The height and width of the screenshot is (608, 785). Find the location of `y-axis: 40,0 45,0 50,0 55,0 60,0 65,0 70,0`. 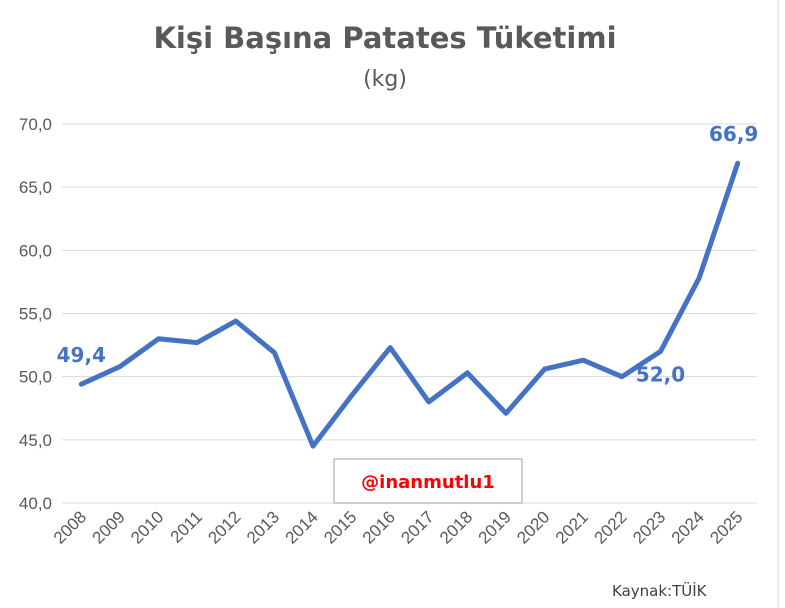

y-axis: 40,0 45,0 50,0 55,0 60,0 65,0 70,0 is located at coordinates (35, 314).